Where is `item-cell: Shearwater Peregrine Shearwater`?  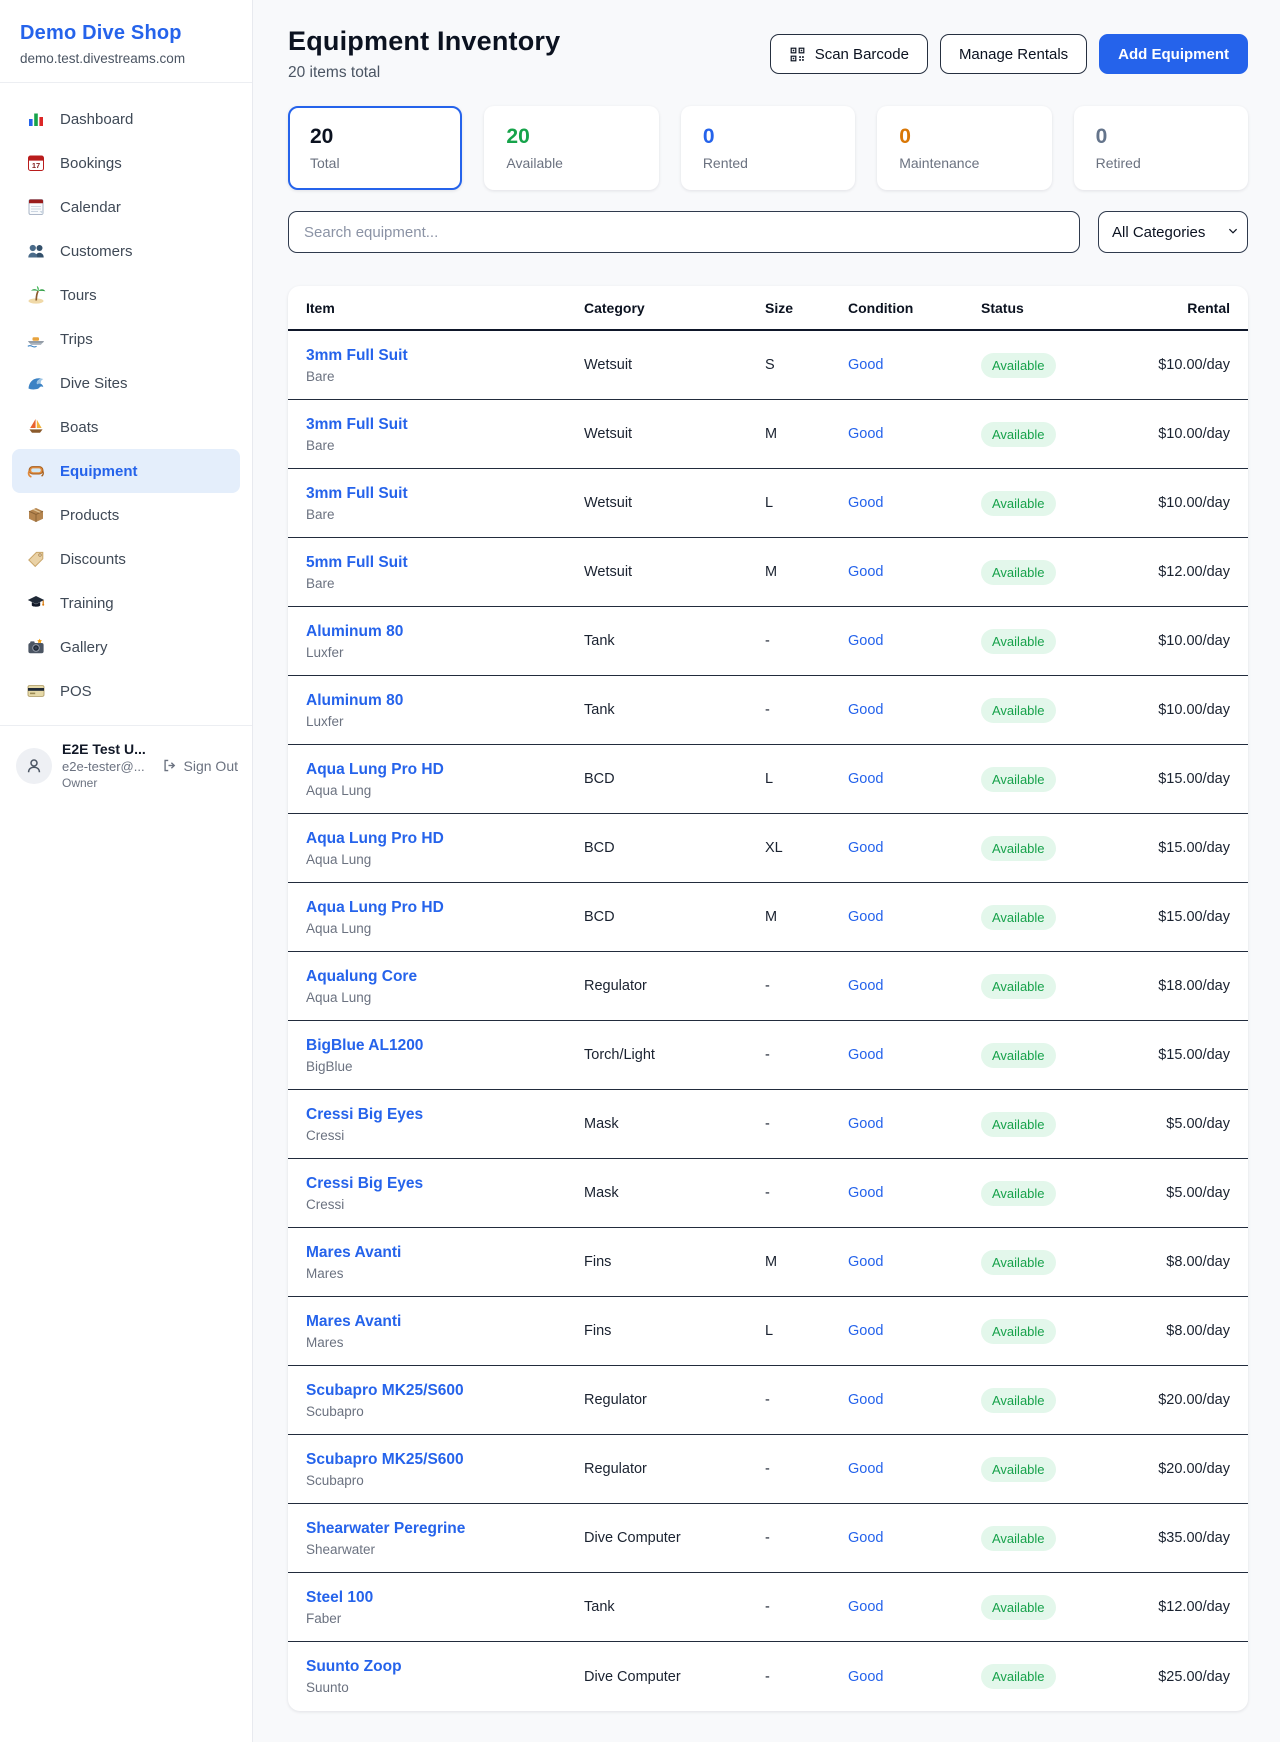
item-cell: Shearwater Peregrine Shearwater is located at coordinates (445, 1538).